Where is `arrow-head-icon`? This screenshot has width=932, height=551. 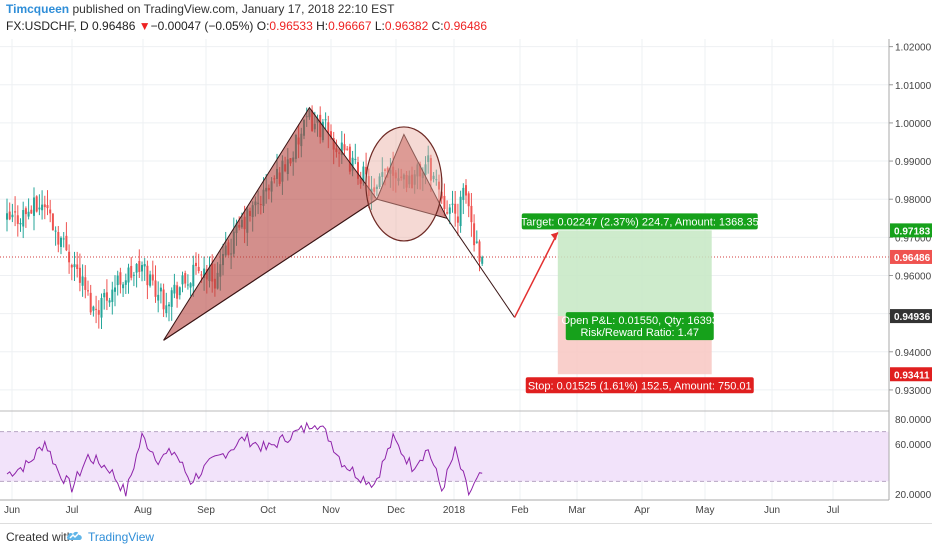 arrow-head-icon is located at coordinates (554, 236).